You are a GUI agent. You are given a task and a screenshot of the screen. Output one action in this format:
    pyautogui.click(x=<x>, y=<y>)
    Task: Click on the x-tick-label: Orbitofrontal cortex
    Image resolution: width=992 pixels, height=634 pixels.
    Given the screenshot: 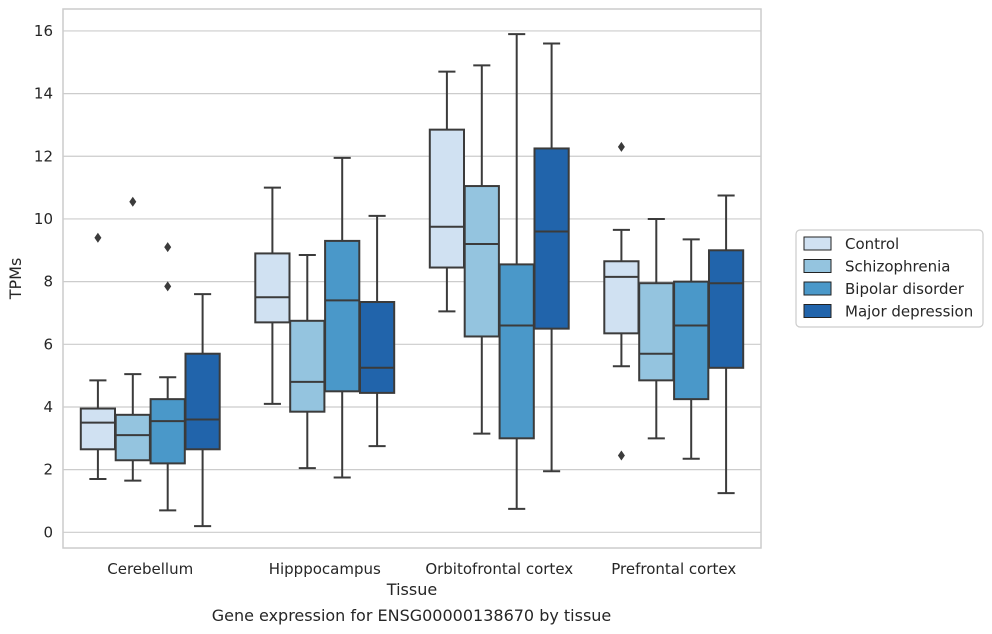 What is the action you would take?
    pyautogui.click(x=499, y=569)
    